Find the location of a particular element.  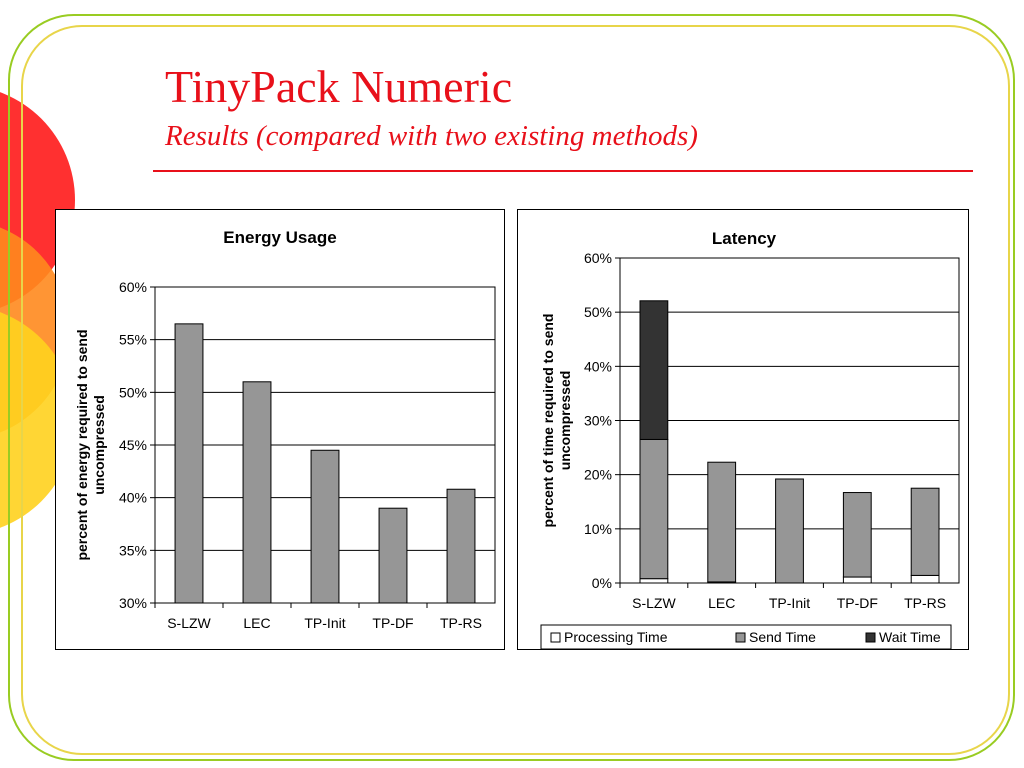

latency-bar-processing-time-tp-df is located at coordinates (857, 580).